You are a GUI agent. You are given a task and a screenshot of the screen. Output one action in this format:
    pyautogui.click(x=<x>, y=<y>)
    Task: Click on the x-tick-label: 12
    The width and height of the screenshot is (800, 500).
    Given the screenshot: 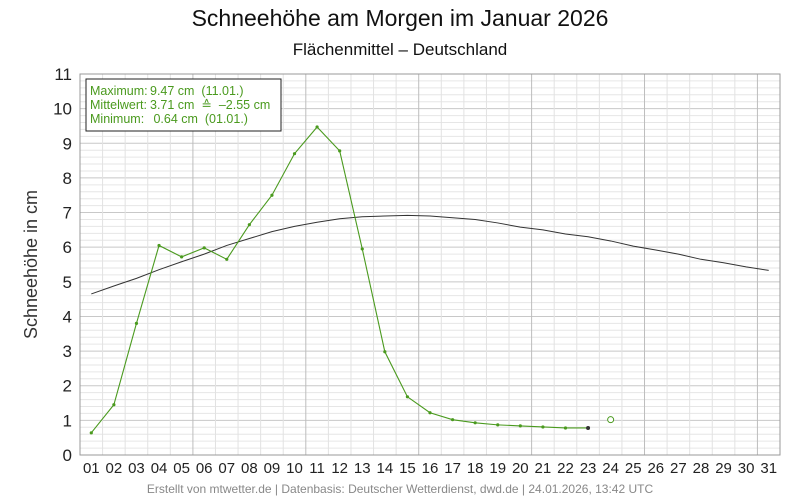 What is the action you would take?
    pyautogui.click(x=339, y=468)
    